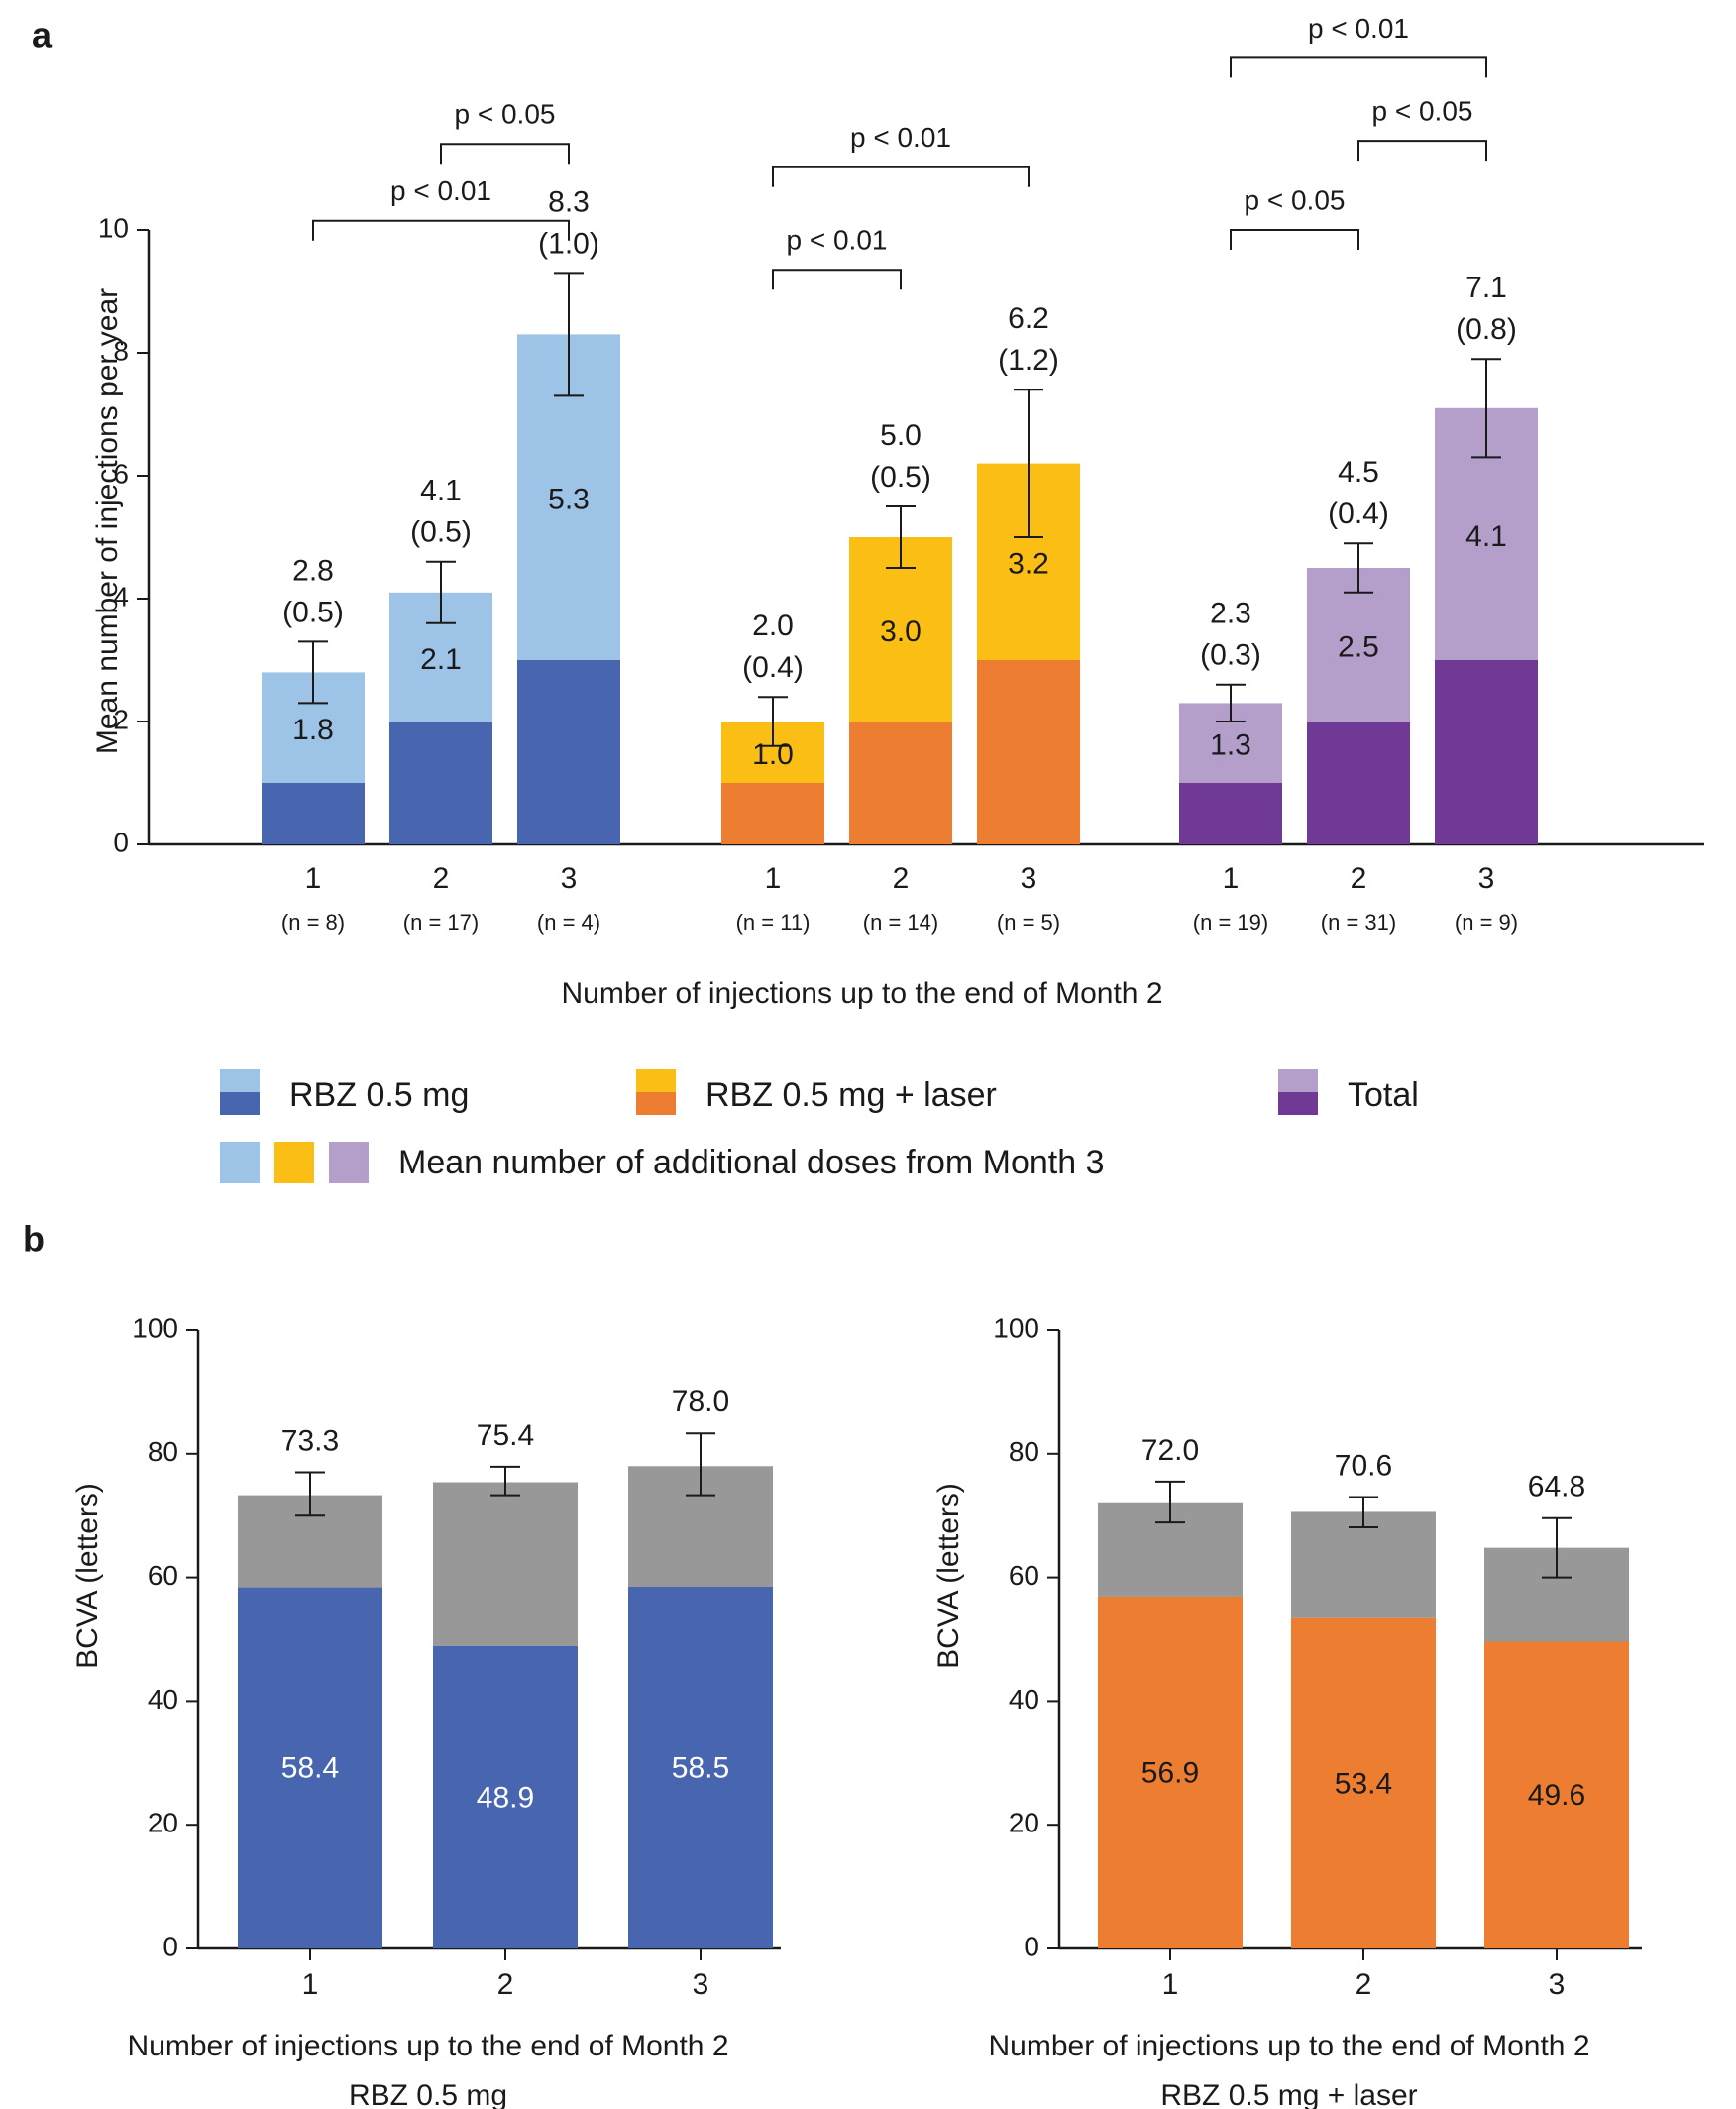 The width and height of the screenshot is (1736, 2109). I want to click on bar: 1.8 2.8 (0.5) 1 (n = 8), so click(313, 744).